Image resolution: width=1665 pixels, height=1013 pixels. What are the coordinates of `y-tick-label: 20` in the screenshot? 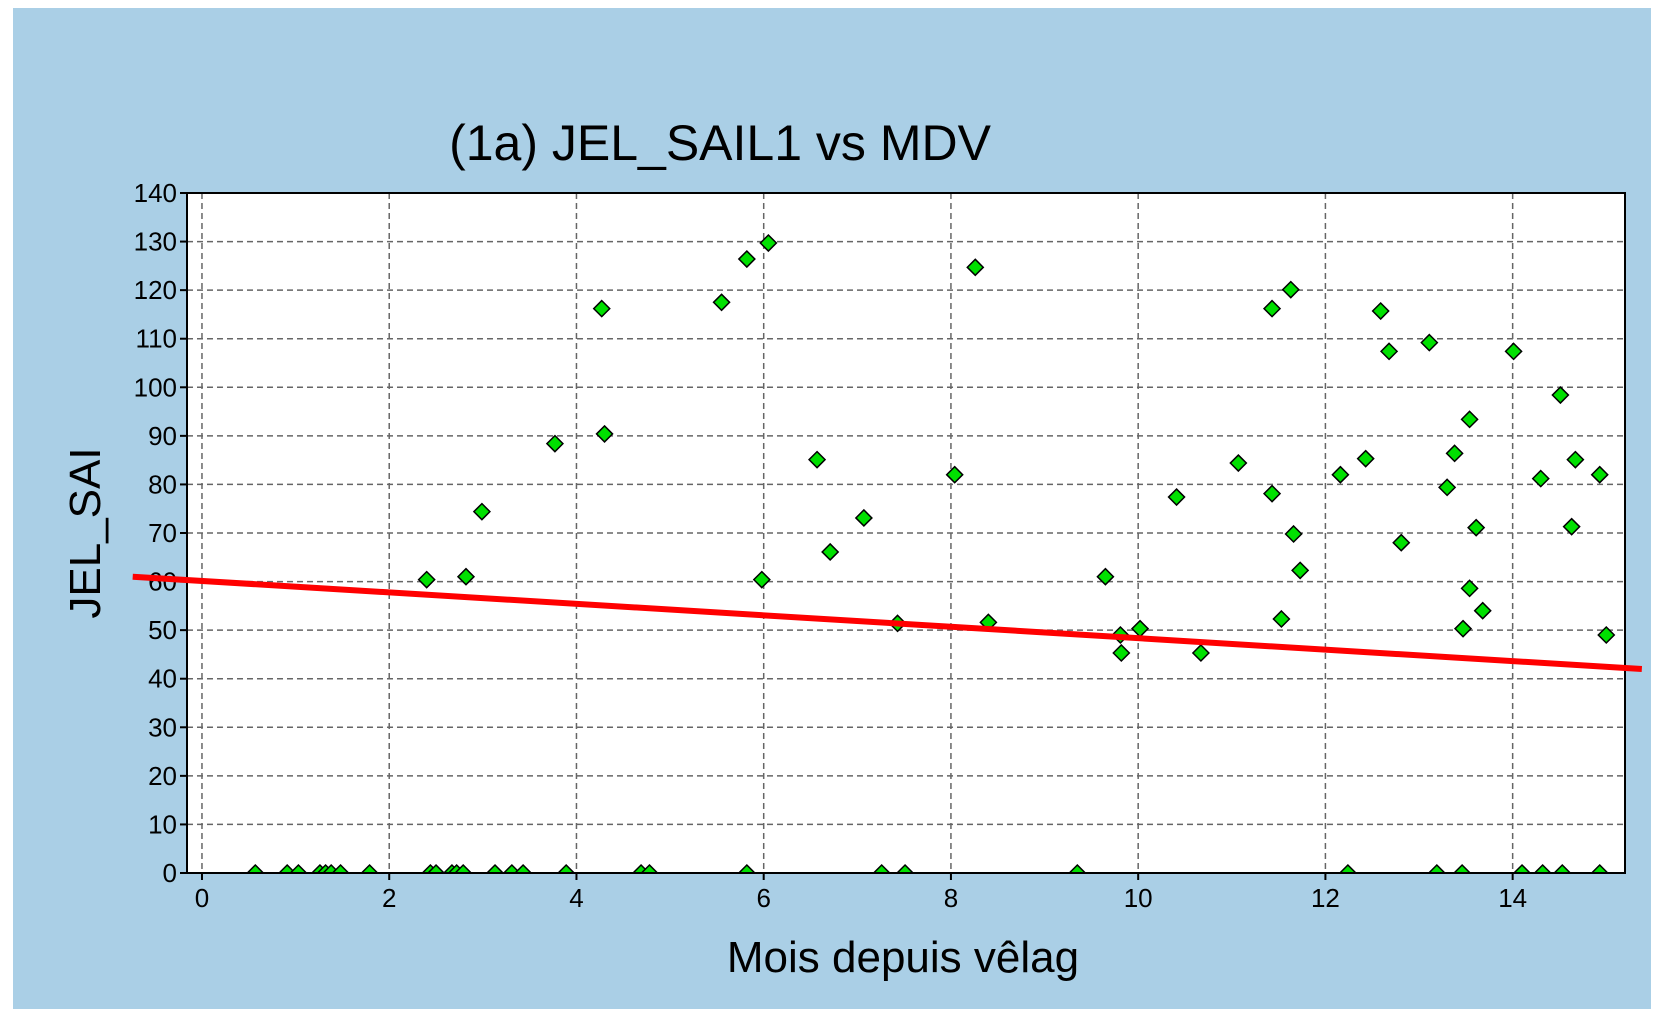 It's located at (162, 776).